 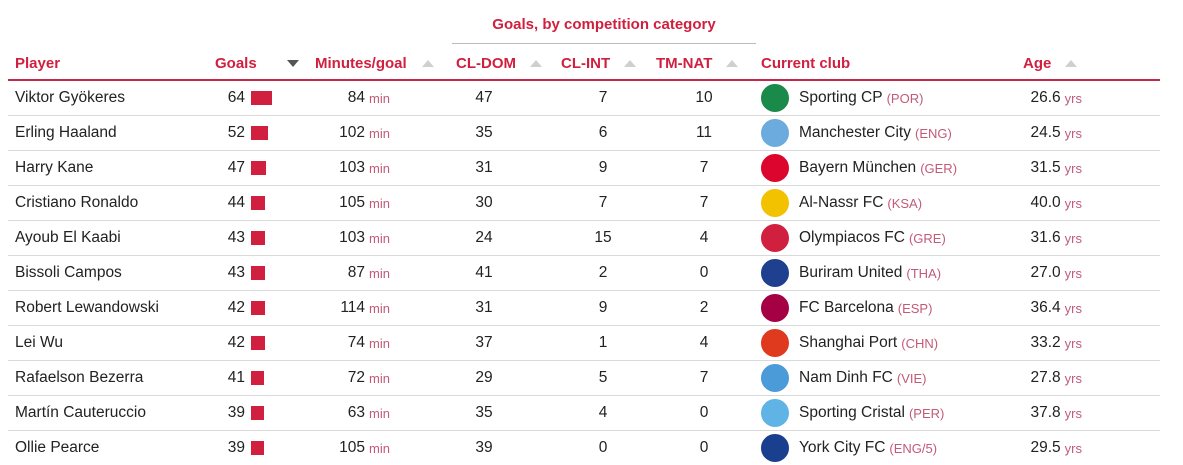 I want to click on player-name: Martín Cauteruccio, so click(x=80, y=412).